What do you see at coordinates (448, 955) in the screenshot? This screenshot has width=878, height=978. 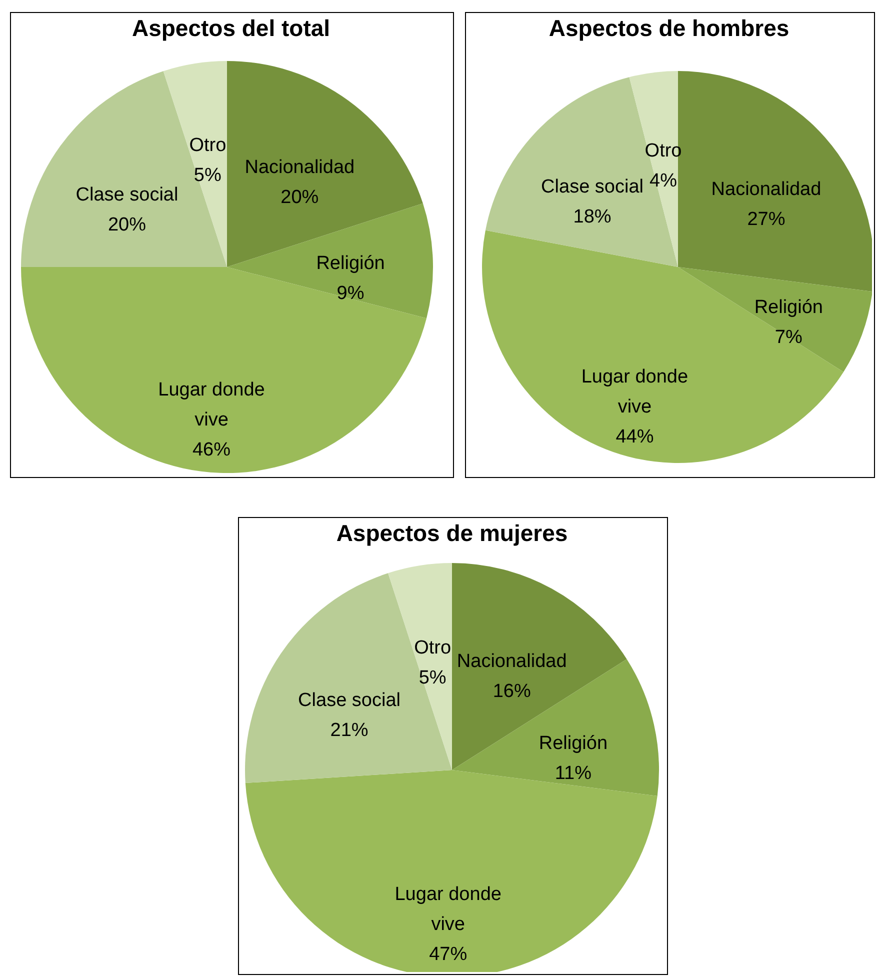 I see `data-label: 47%` at bounding box center [448, 955].